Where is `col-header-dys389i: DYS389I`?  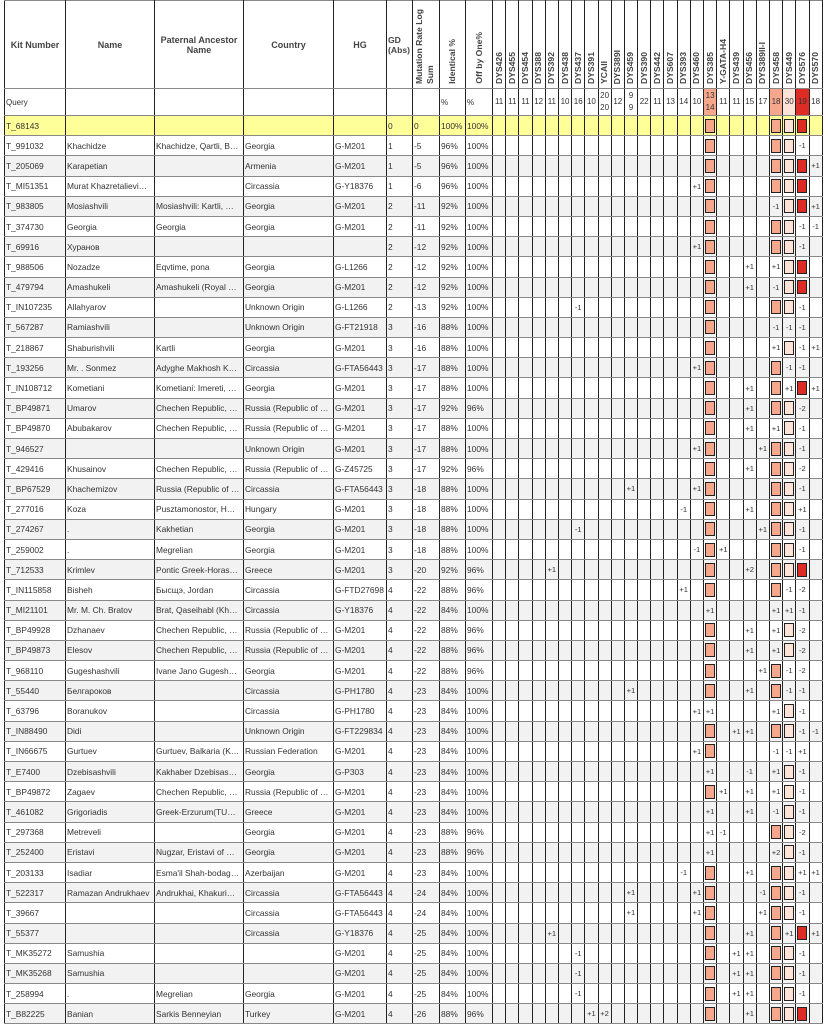
col-header-dys389i: DYS389I is located at coordinates (617, 44).